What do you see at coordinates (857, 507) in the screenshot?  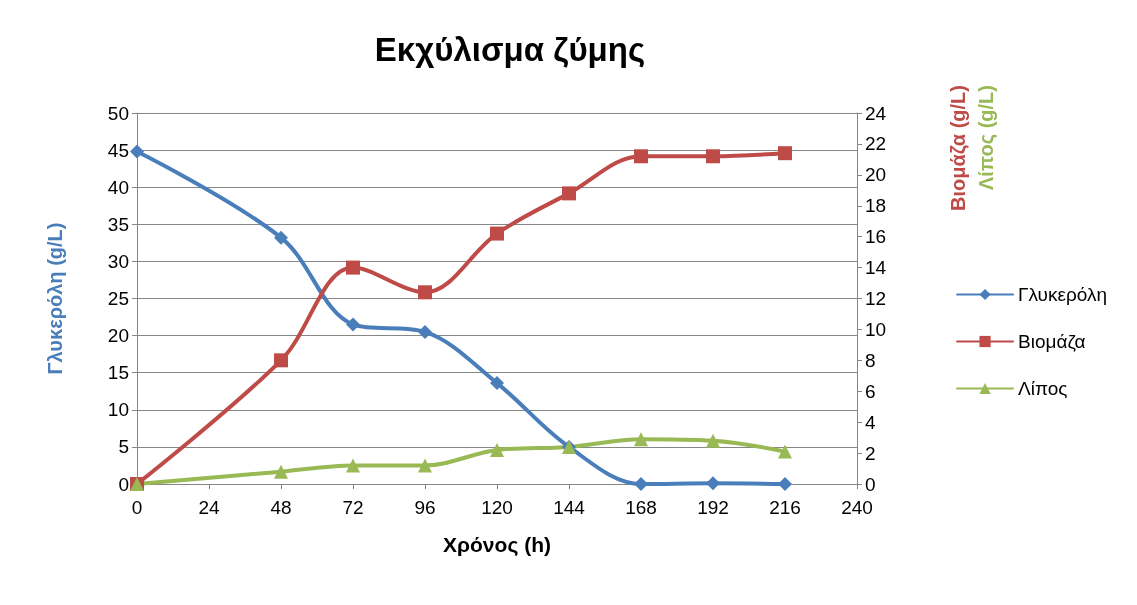 I see `x-tick-label: 240` at bounding box center [857, 507].